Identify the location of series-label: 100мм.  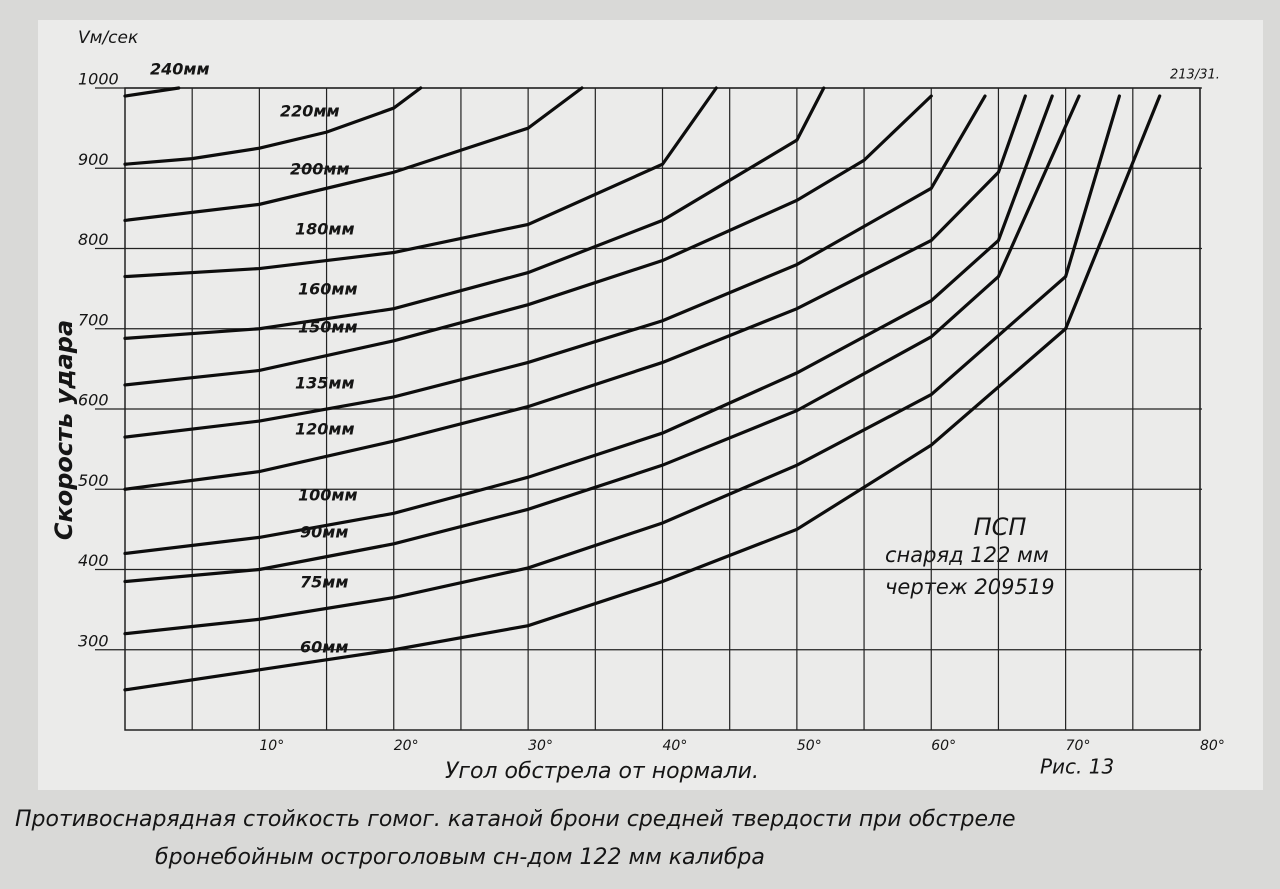
(328, 495).